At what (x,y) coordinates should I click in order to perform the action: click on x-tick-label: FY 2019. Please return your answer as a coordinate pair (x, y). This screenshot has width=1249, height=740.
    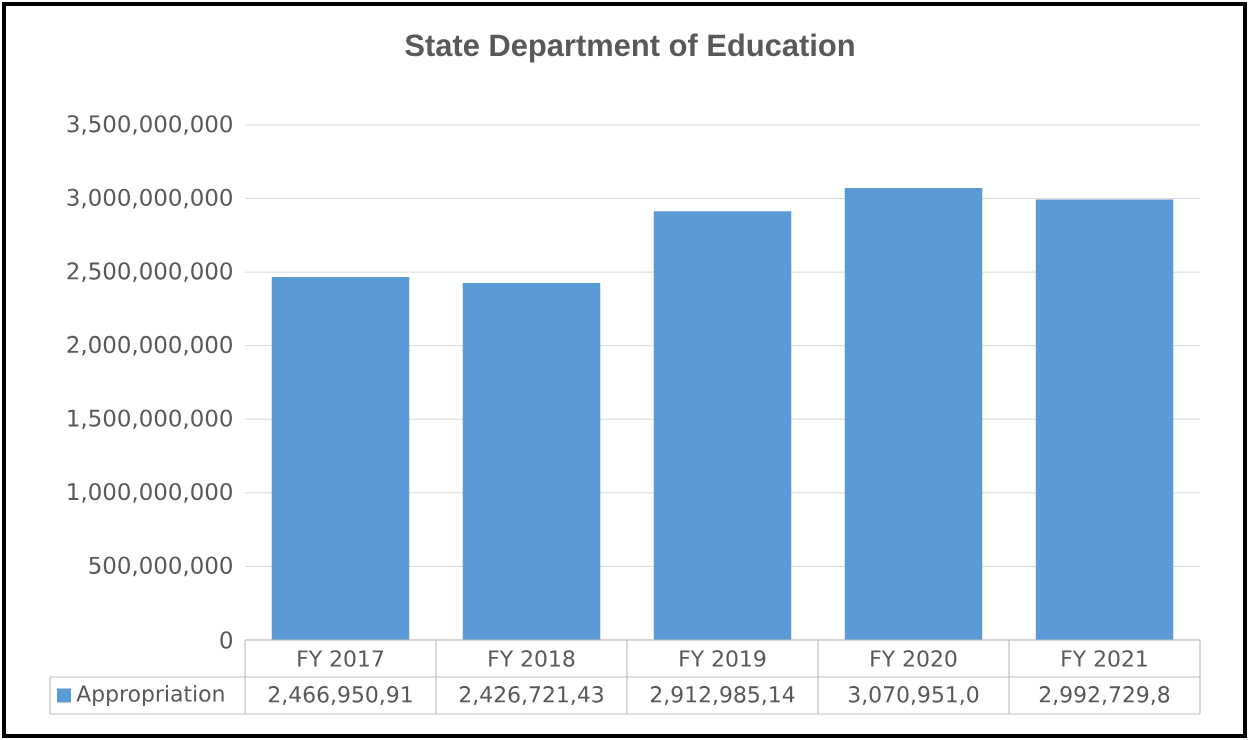
    Looking at the image, I should click on (723, 658).